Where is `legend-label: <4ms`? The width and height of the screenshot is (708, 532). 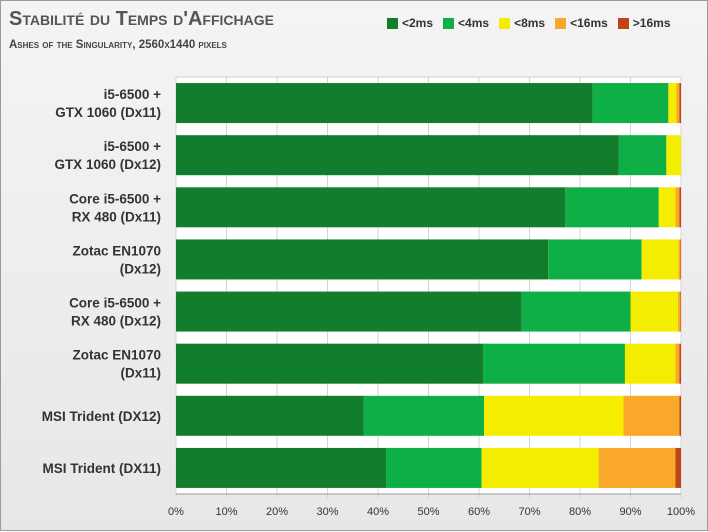 legend-label: <4ms is located at coordinates (474, 23).